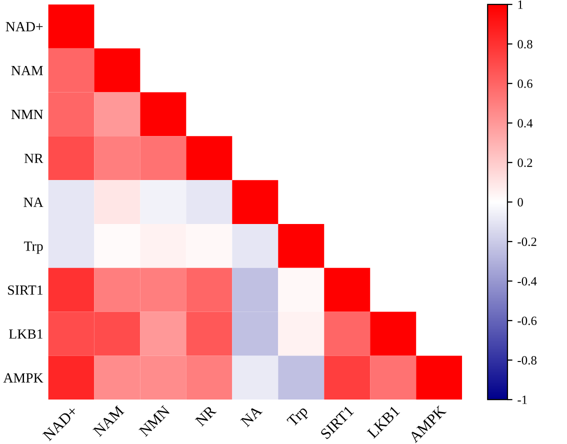 The width and height of the screenshot is (567, 444). What do you see at coordinates (520, 202) in the screenshot?
I see `color-bar-label: 0` at bounding box center [520, 202].